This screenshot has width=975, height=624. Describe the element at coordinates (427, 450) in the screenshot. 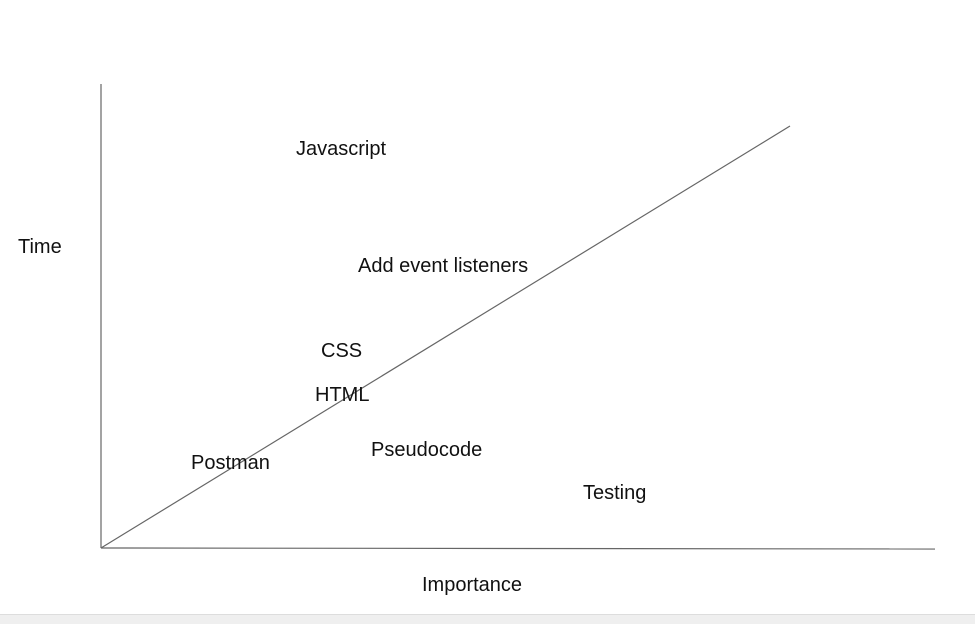

I see `item-pseudocode: Pseudocode` at that location.